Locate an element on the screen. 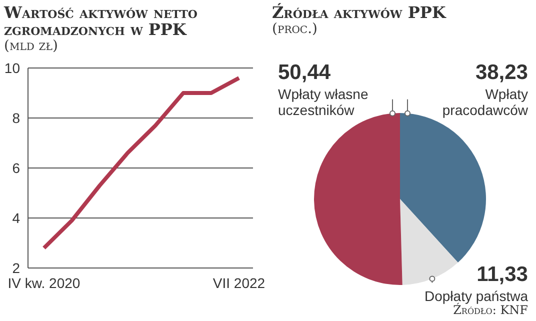 Image resolution: width=536 pixels, height=321 pixels. x-tick-label: VII 2022 is located at coordinates (239, 283).